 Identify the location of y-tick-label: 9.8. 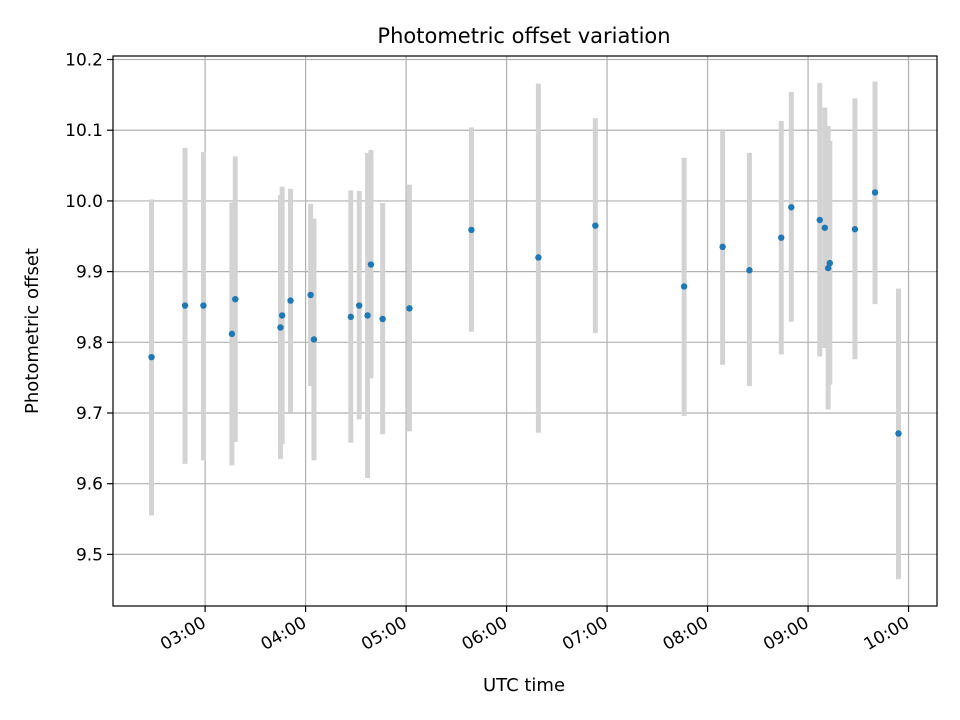
(89, 343).